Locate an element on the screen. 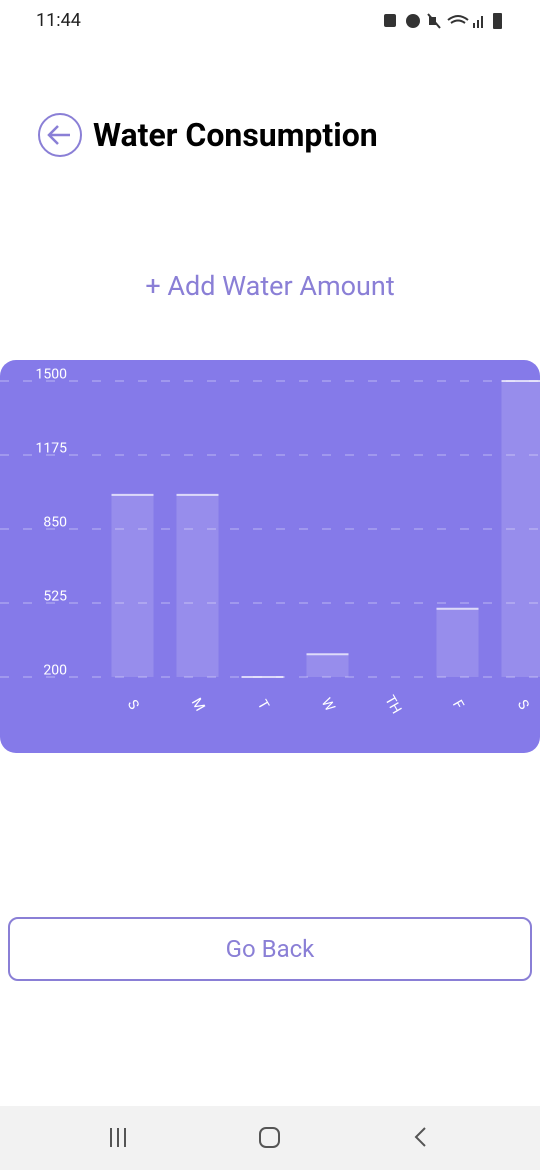  x-tick-label: W is located at coordinates (328, 704).